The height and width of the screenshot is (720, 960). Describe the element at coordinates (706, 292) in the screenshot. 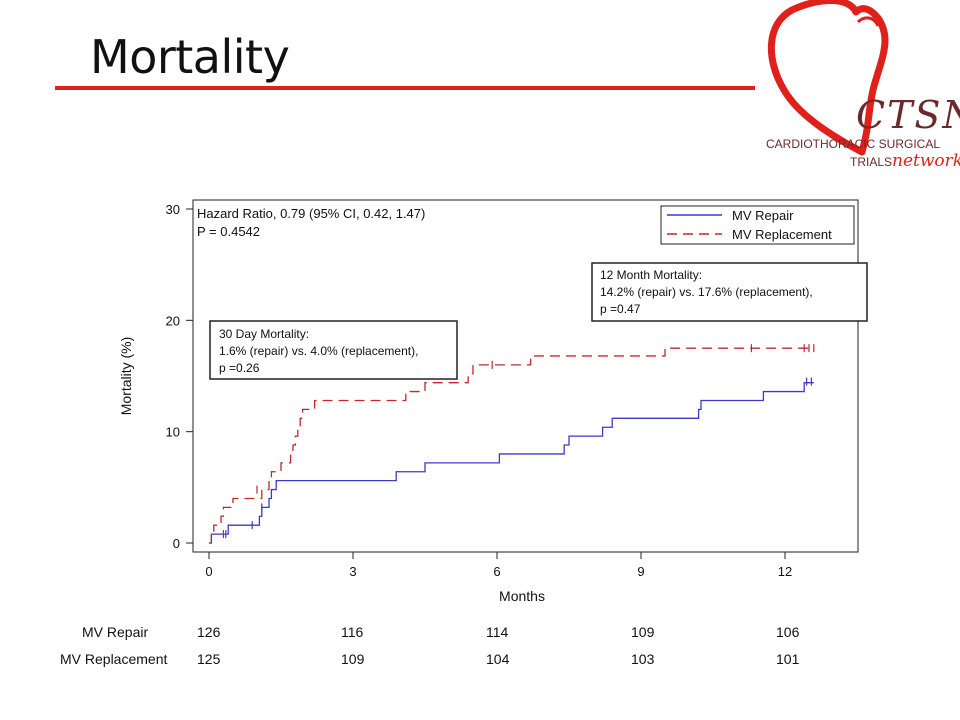

I see `annotation-12-month-line-2: 14.2% (repair) vs. 17.6% (replacement),` at that location.